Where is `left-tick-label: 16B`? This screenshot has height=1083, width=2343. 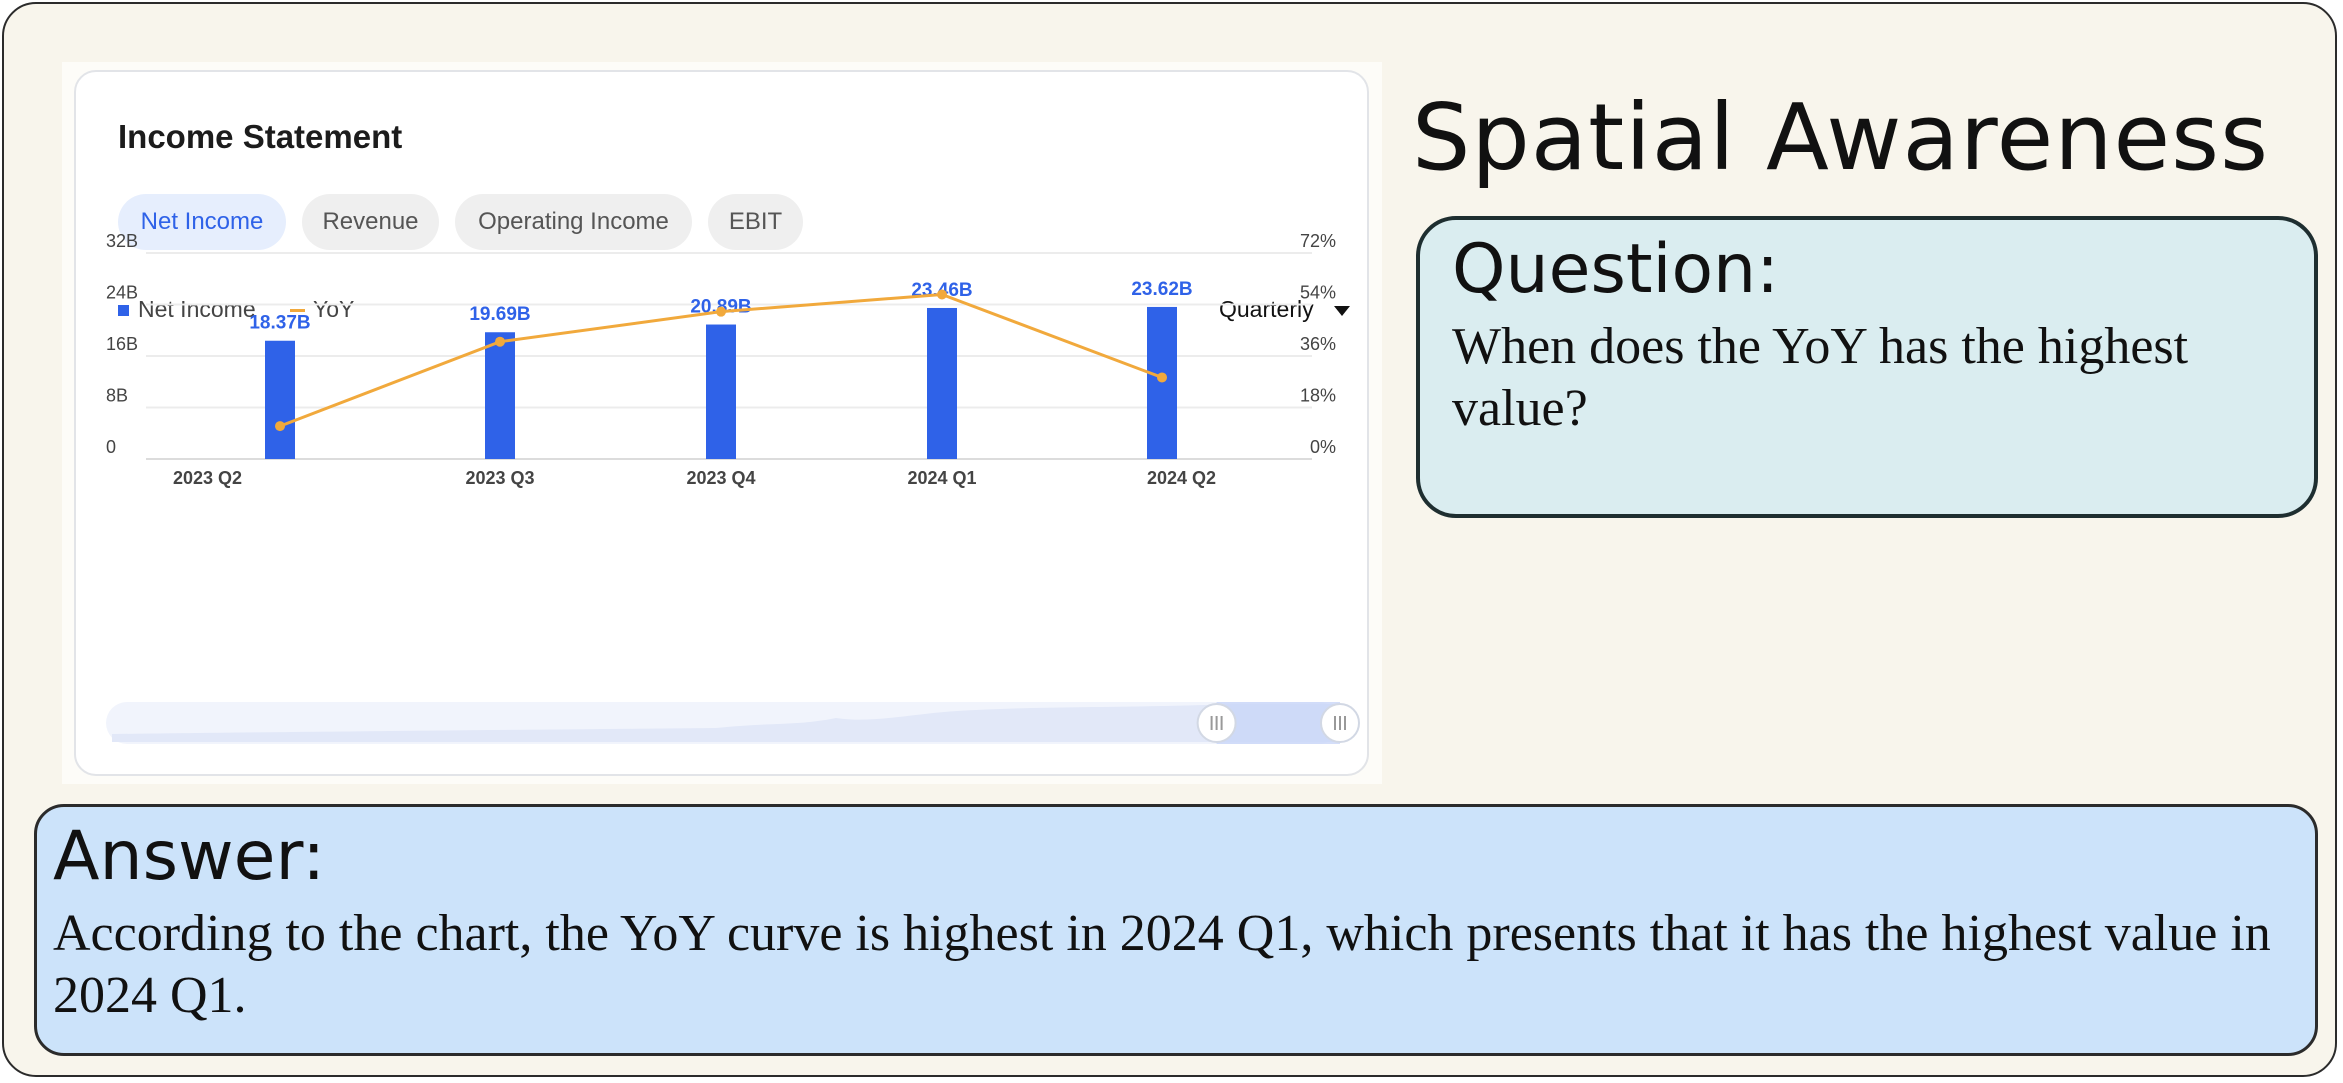
left-tick-label: 16B is located at coordinates (122, 344).